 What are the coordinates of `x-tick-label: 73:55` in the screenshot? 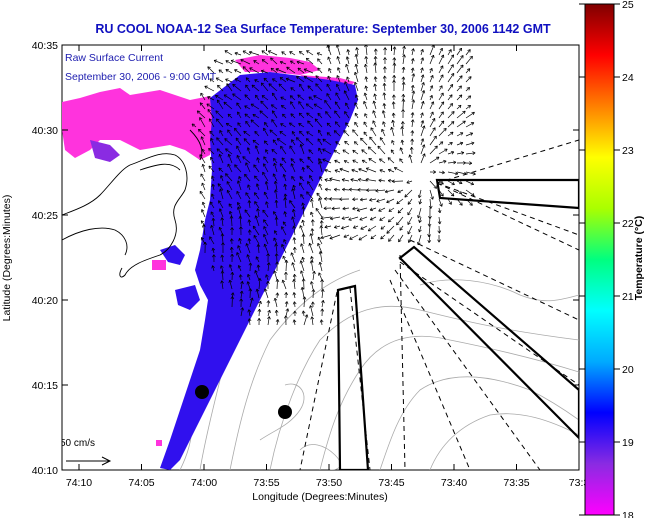 It's located at (266, 483).